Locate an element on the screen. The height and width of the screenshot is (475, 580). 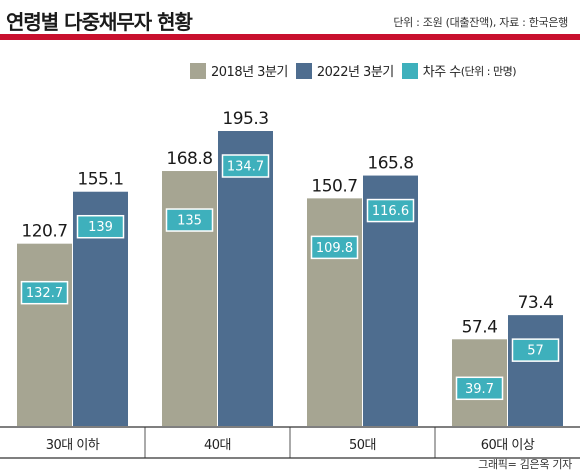
legend-item-2018: 2018년 3분기 is located at coordinates (239, 70).